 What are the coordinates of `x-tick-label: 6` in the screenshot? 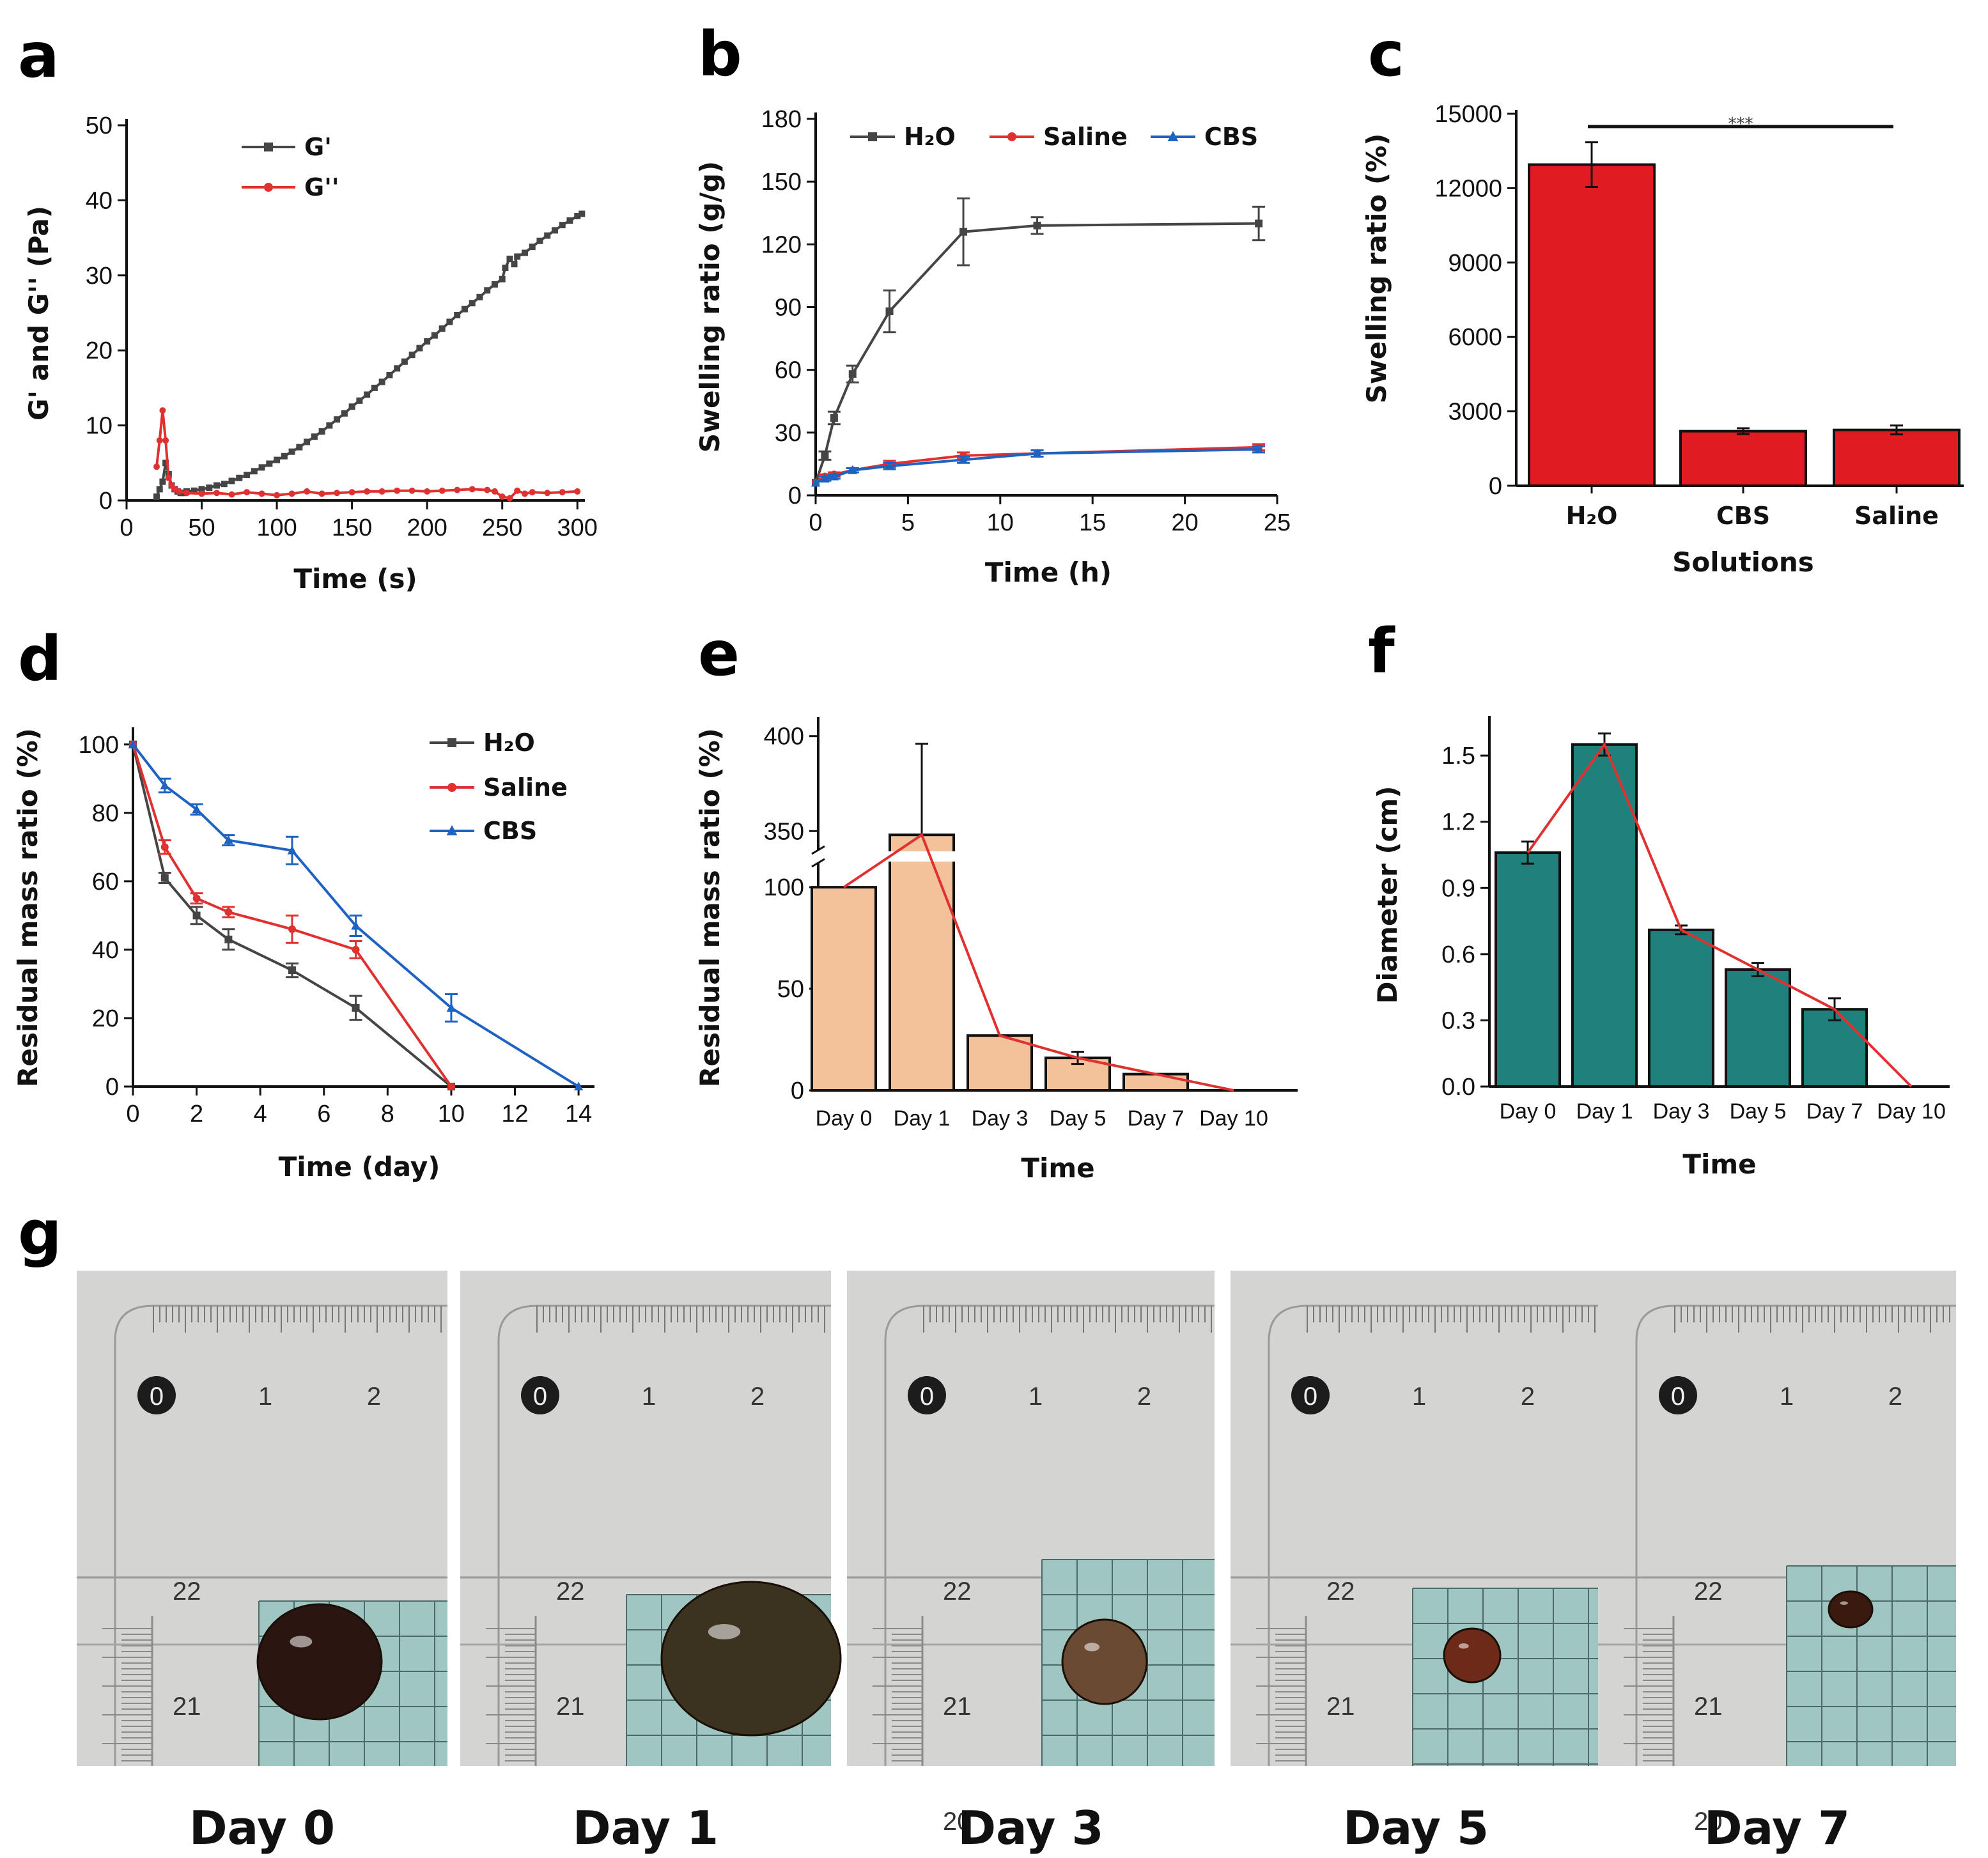 It's located at (323, 1114).